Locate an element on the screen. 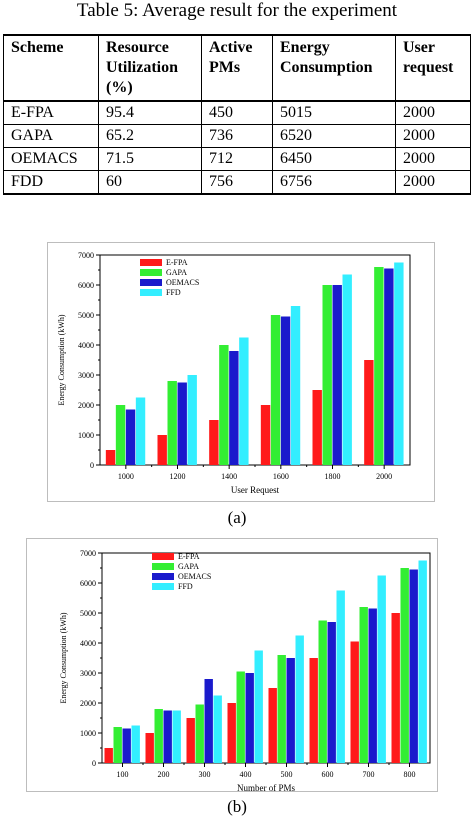 The height and width of the screenshot is (819, 474). y-tick-label: 2000 is located at coordinates (88, 703).